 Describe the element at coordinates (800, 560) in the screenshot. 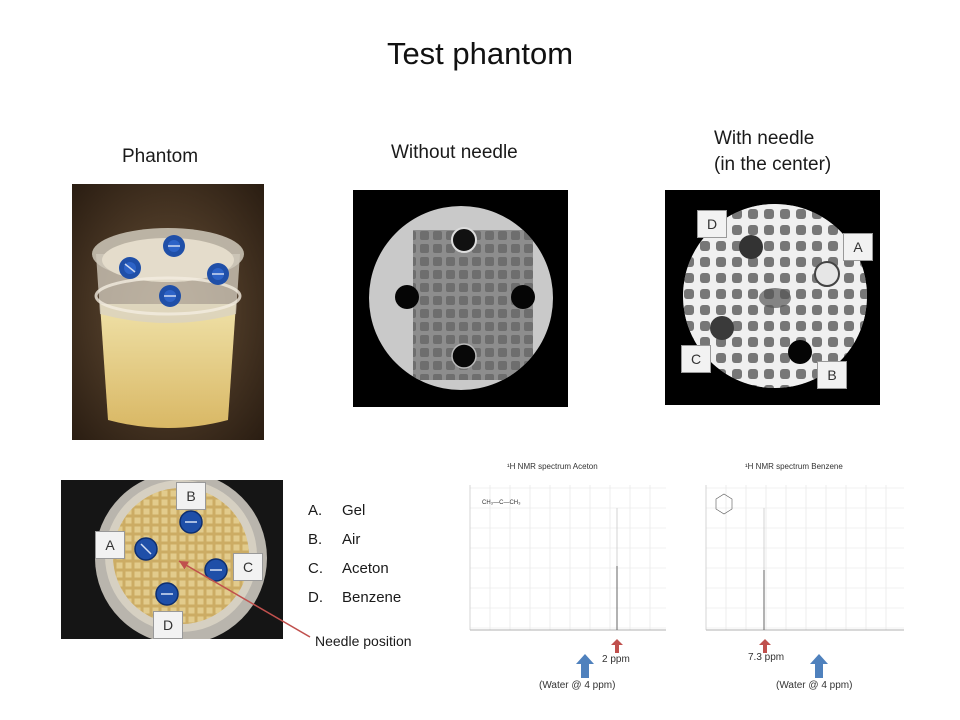

I see `nmr-benzene-spectrum` at that location.